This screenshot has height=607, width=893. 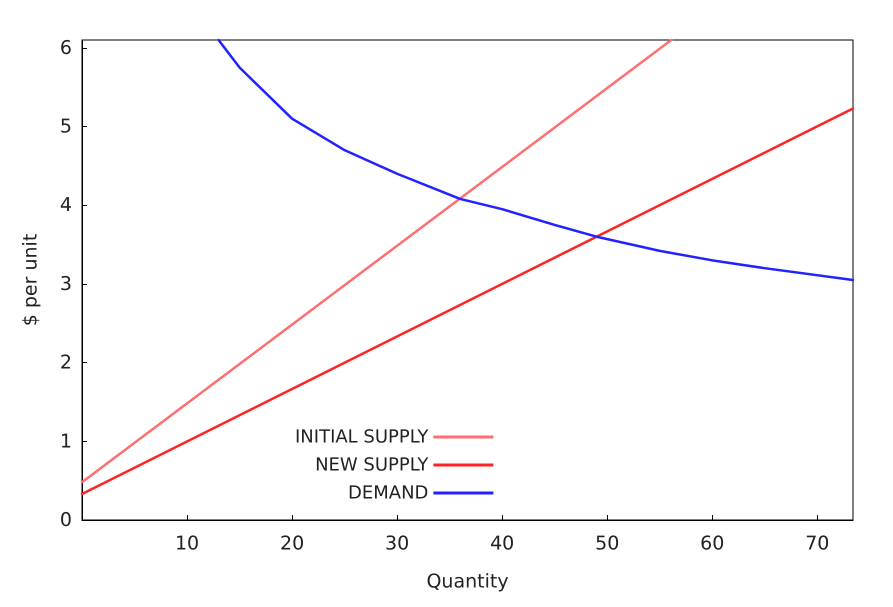 What do you see at coordinates (292, 543) in the screenshot?
I see `x-tick-label: 20` at bounding box center [292, 543].